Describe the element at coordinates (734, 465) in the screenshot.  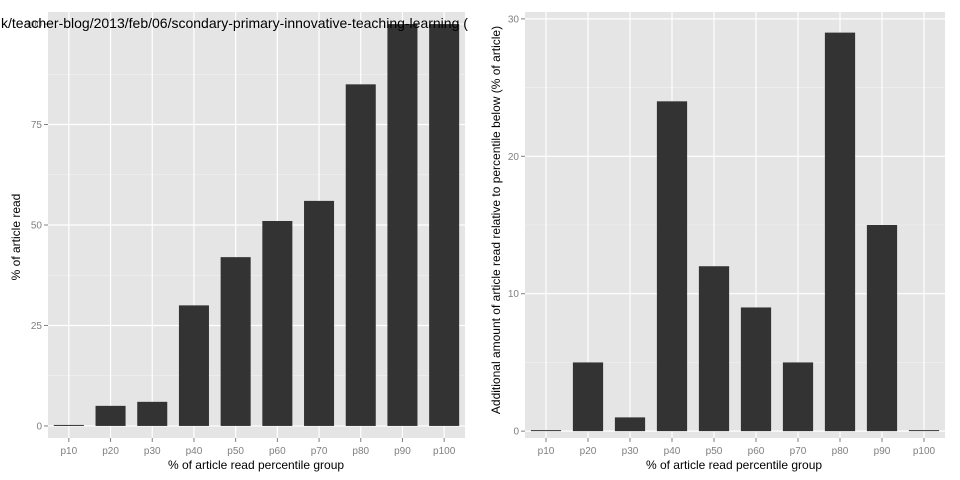
I see `right-x-axis-title: % of article read percentile group` at that location.